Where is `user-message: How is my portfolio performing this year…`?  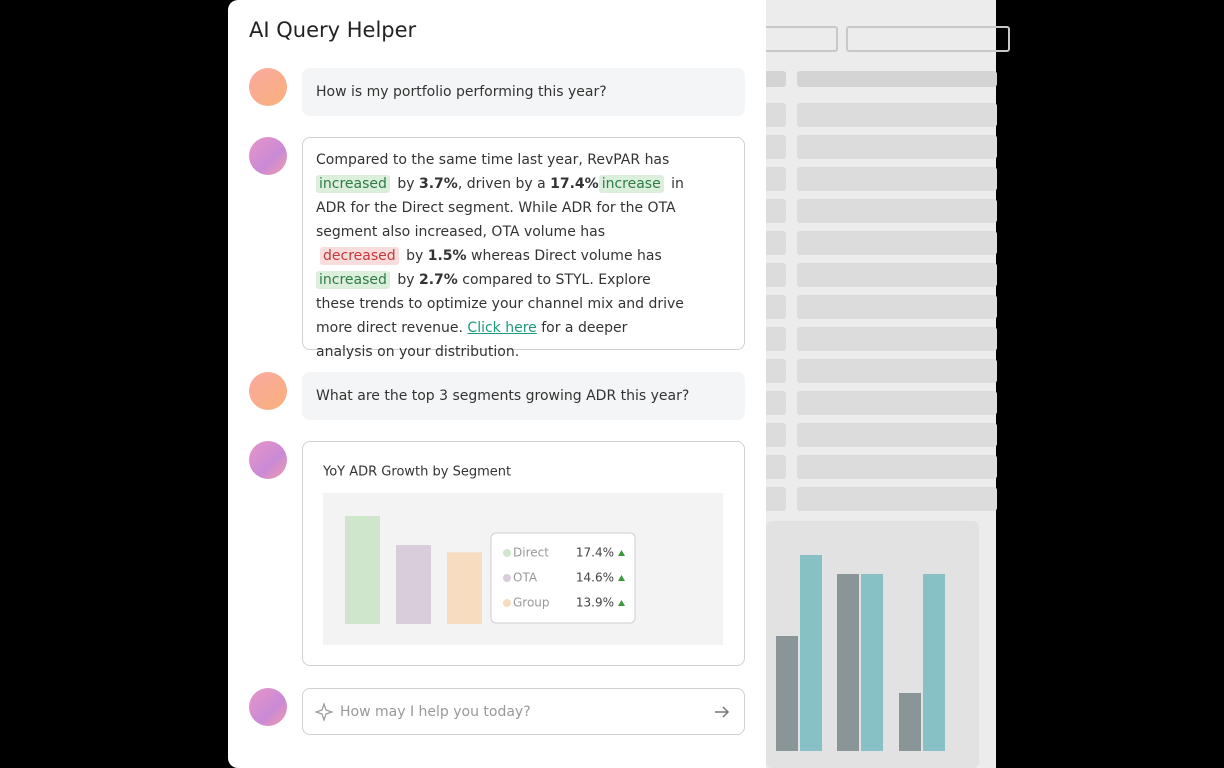
user-message: How is my portfolio performing this year… is located at coordinates (523, 92).